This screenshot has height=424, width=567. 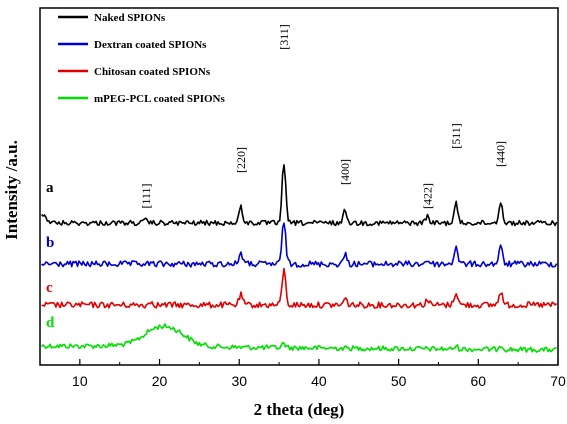 I want to click on series-line-c, so click(x=299, y=288).